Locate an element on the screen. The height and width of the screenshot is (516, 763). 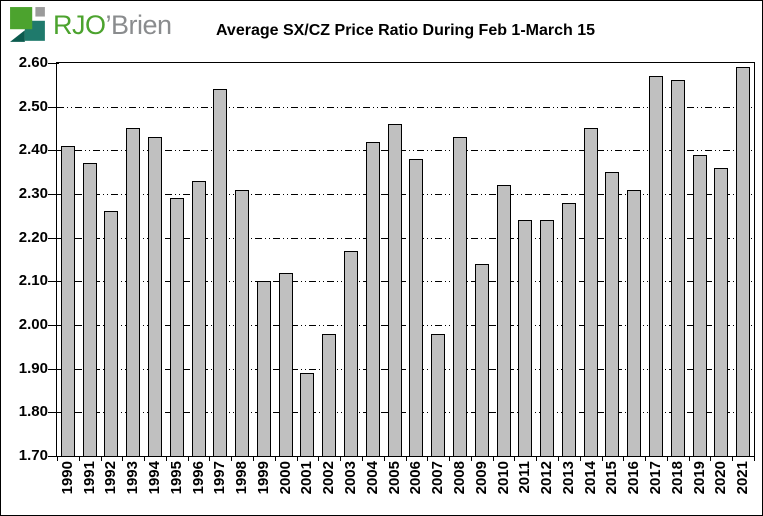
bar-2014 is located at coordinates (590, 292).